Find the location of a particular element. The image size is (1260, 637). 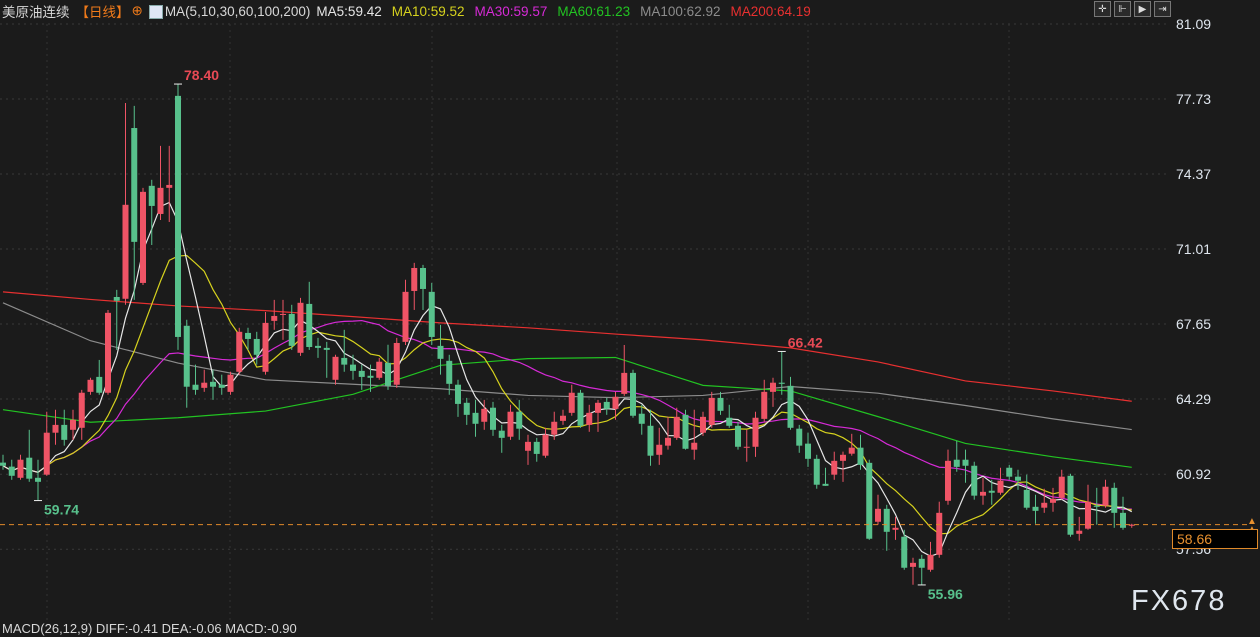

play-icon: ▶ is located at coordinates (1142, 9).